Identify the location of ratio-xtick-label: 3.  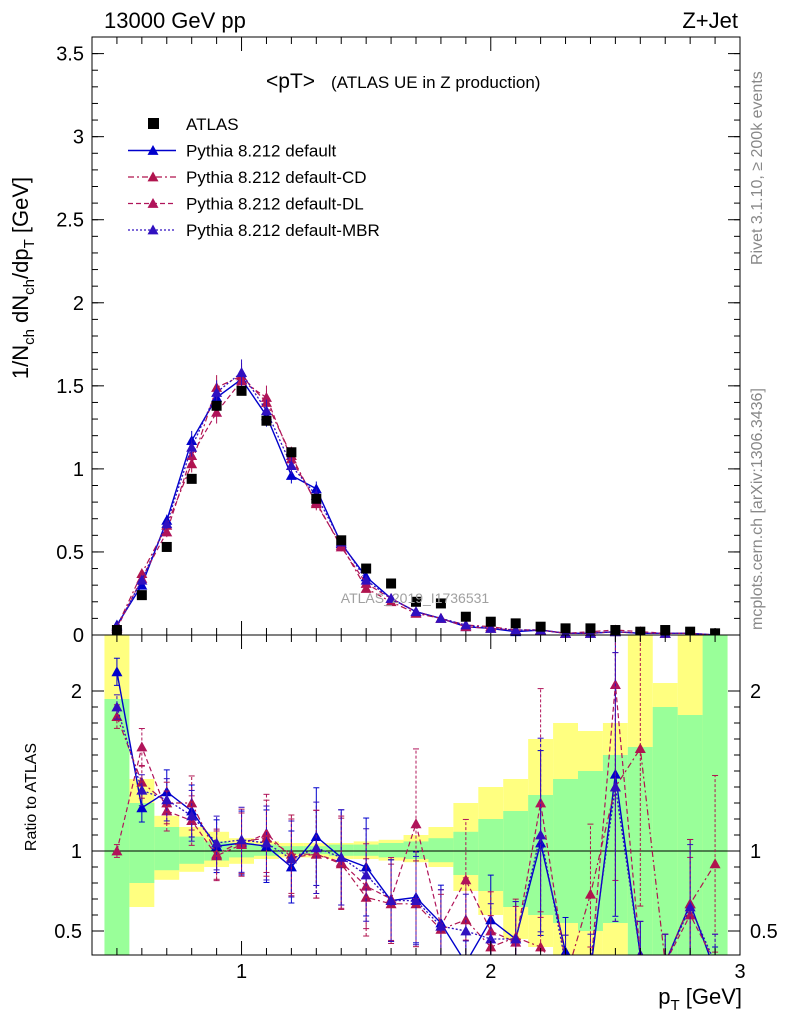
(739, 972).